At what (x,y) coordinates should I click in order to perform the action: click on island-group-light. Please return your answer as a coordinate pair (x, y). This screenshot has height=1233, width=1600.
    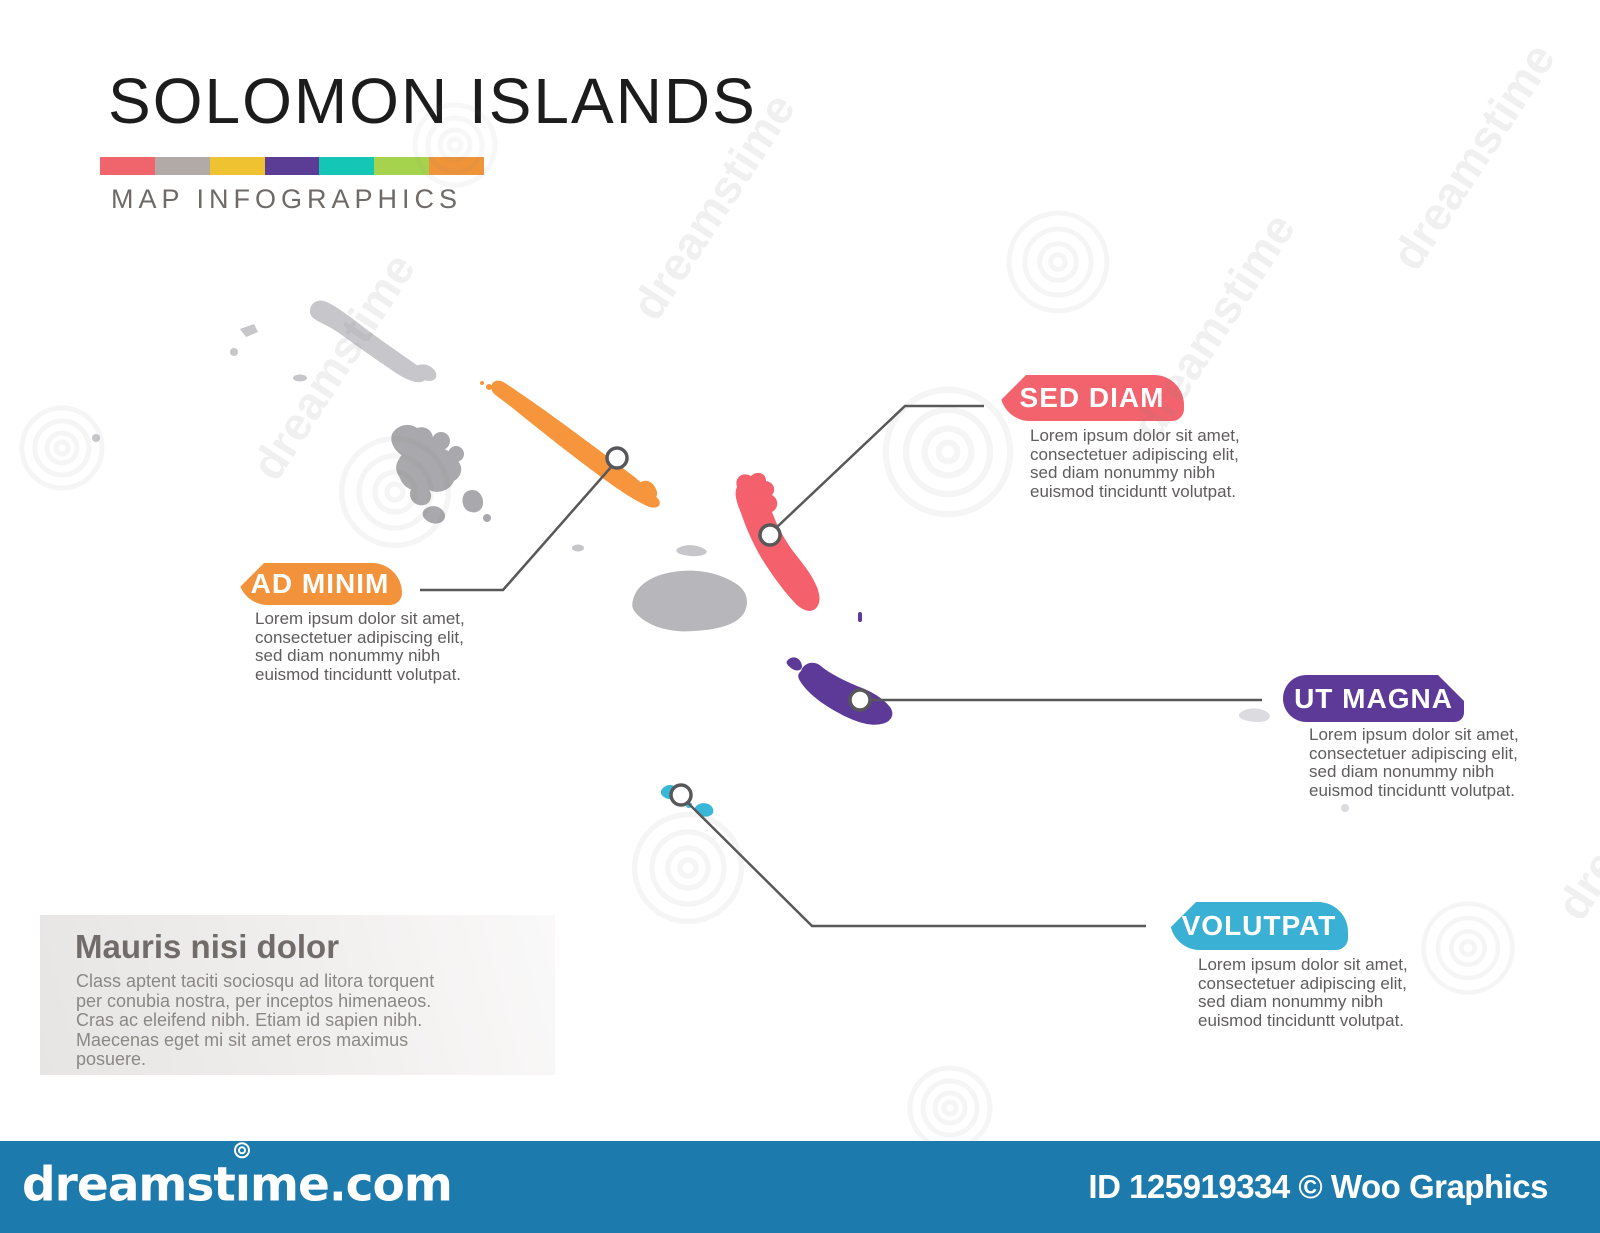
    Looking at the image, I should click on (399, 428).